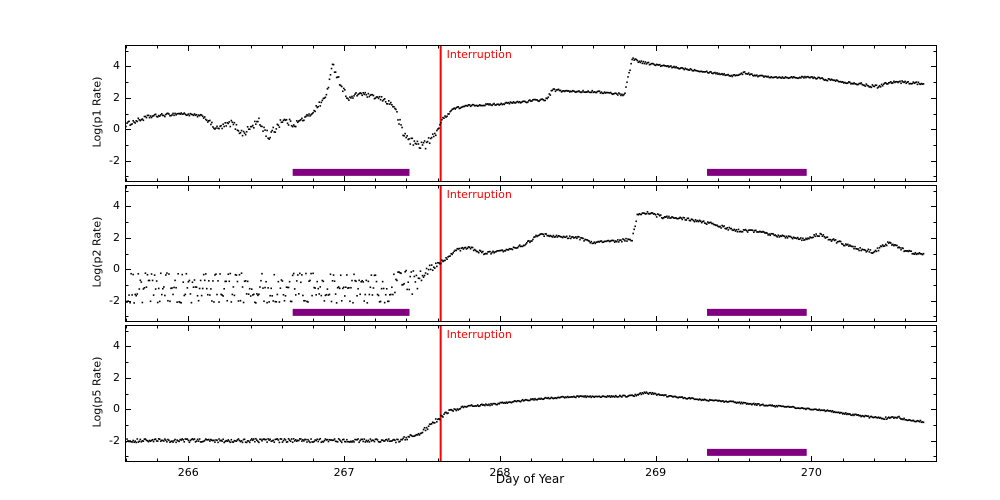 The height and width of the screenshot is (500, 1000). What do you see at coordinates (479, 54) in the screenshot?
I see `interruption-label-p1: Interruption` at bounding box center [479, 54].